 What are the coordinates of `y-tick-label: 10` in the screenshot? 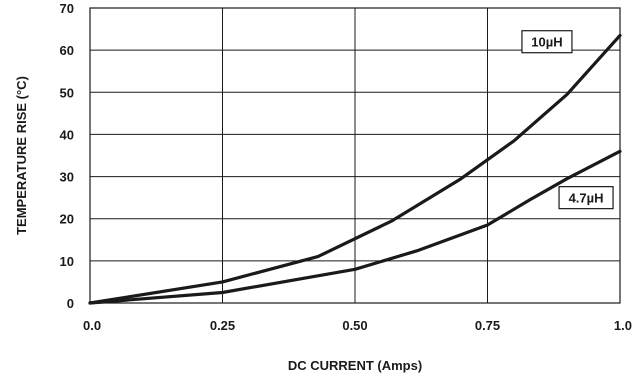 It's located at (67, 261).